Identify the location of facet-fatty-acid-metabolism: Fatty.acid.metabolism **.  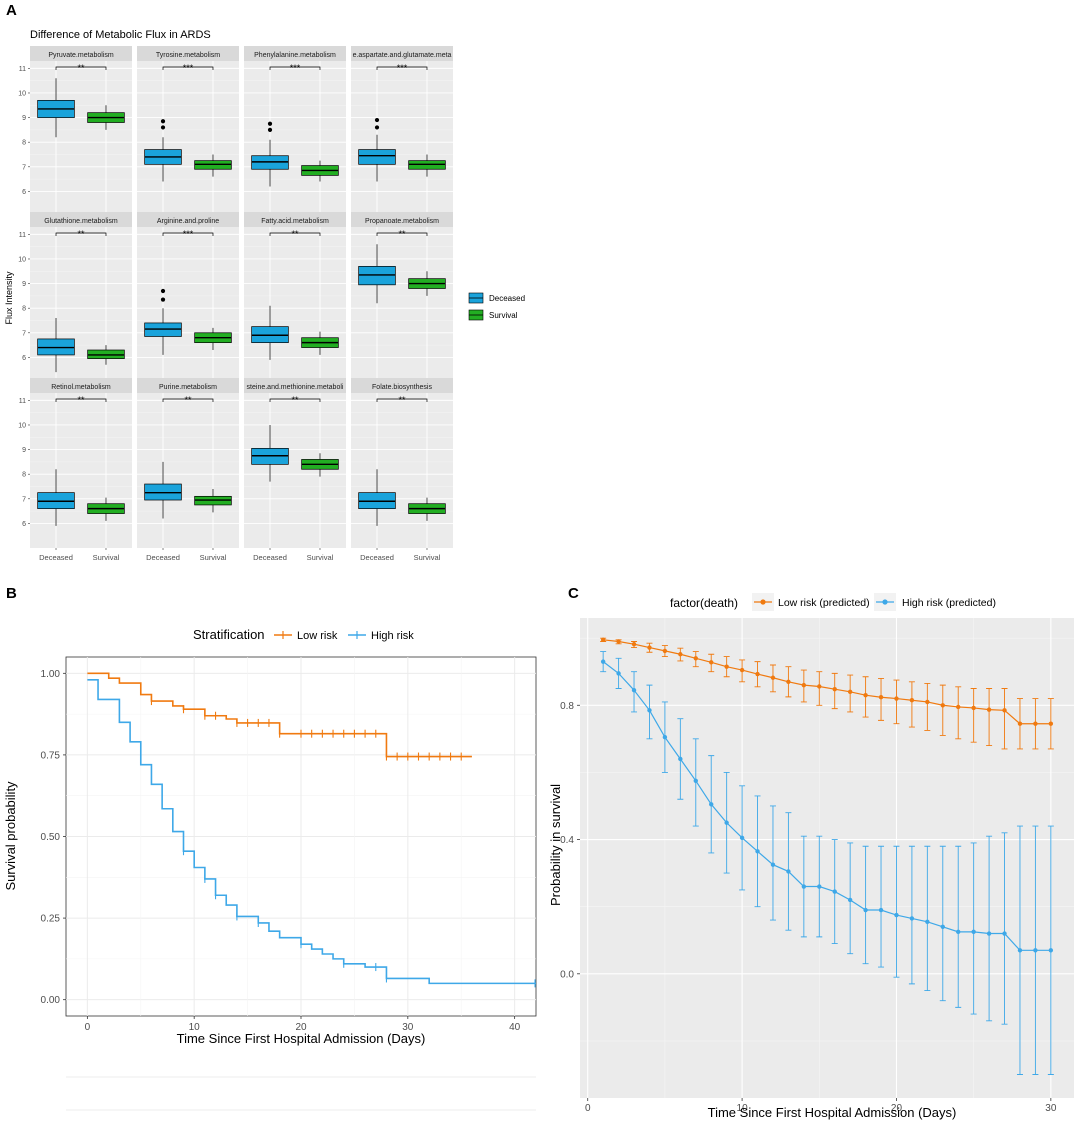
(295, 297).